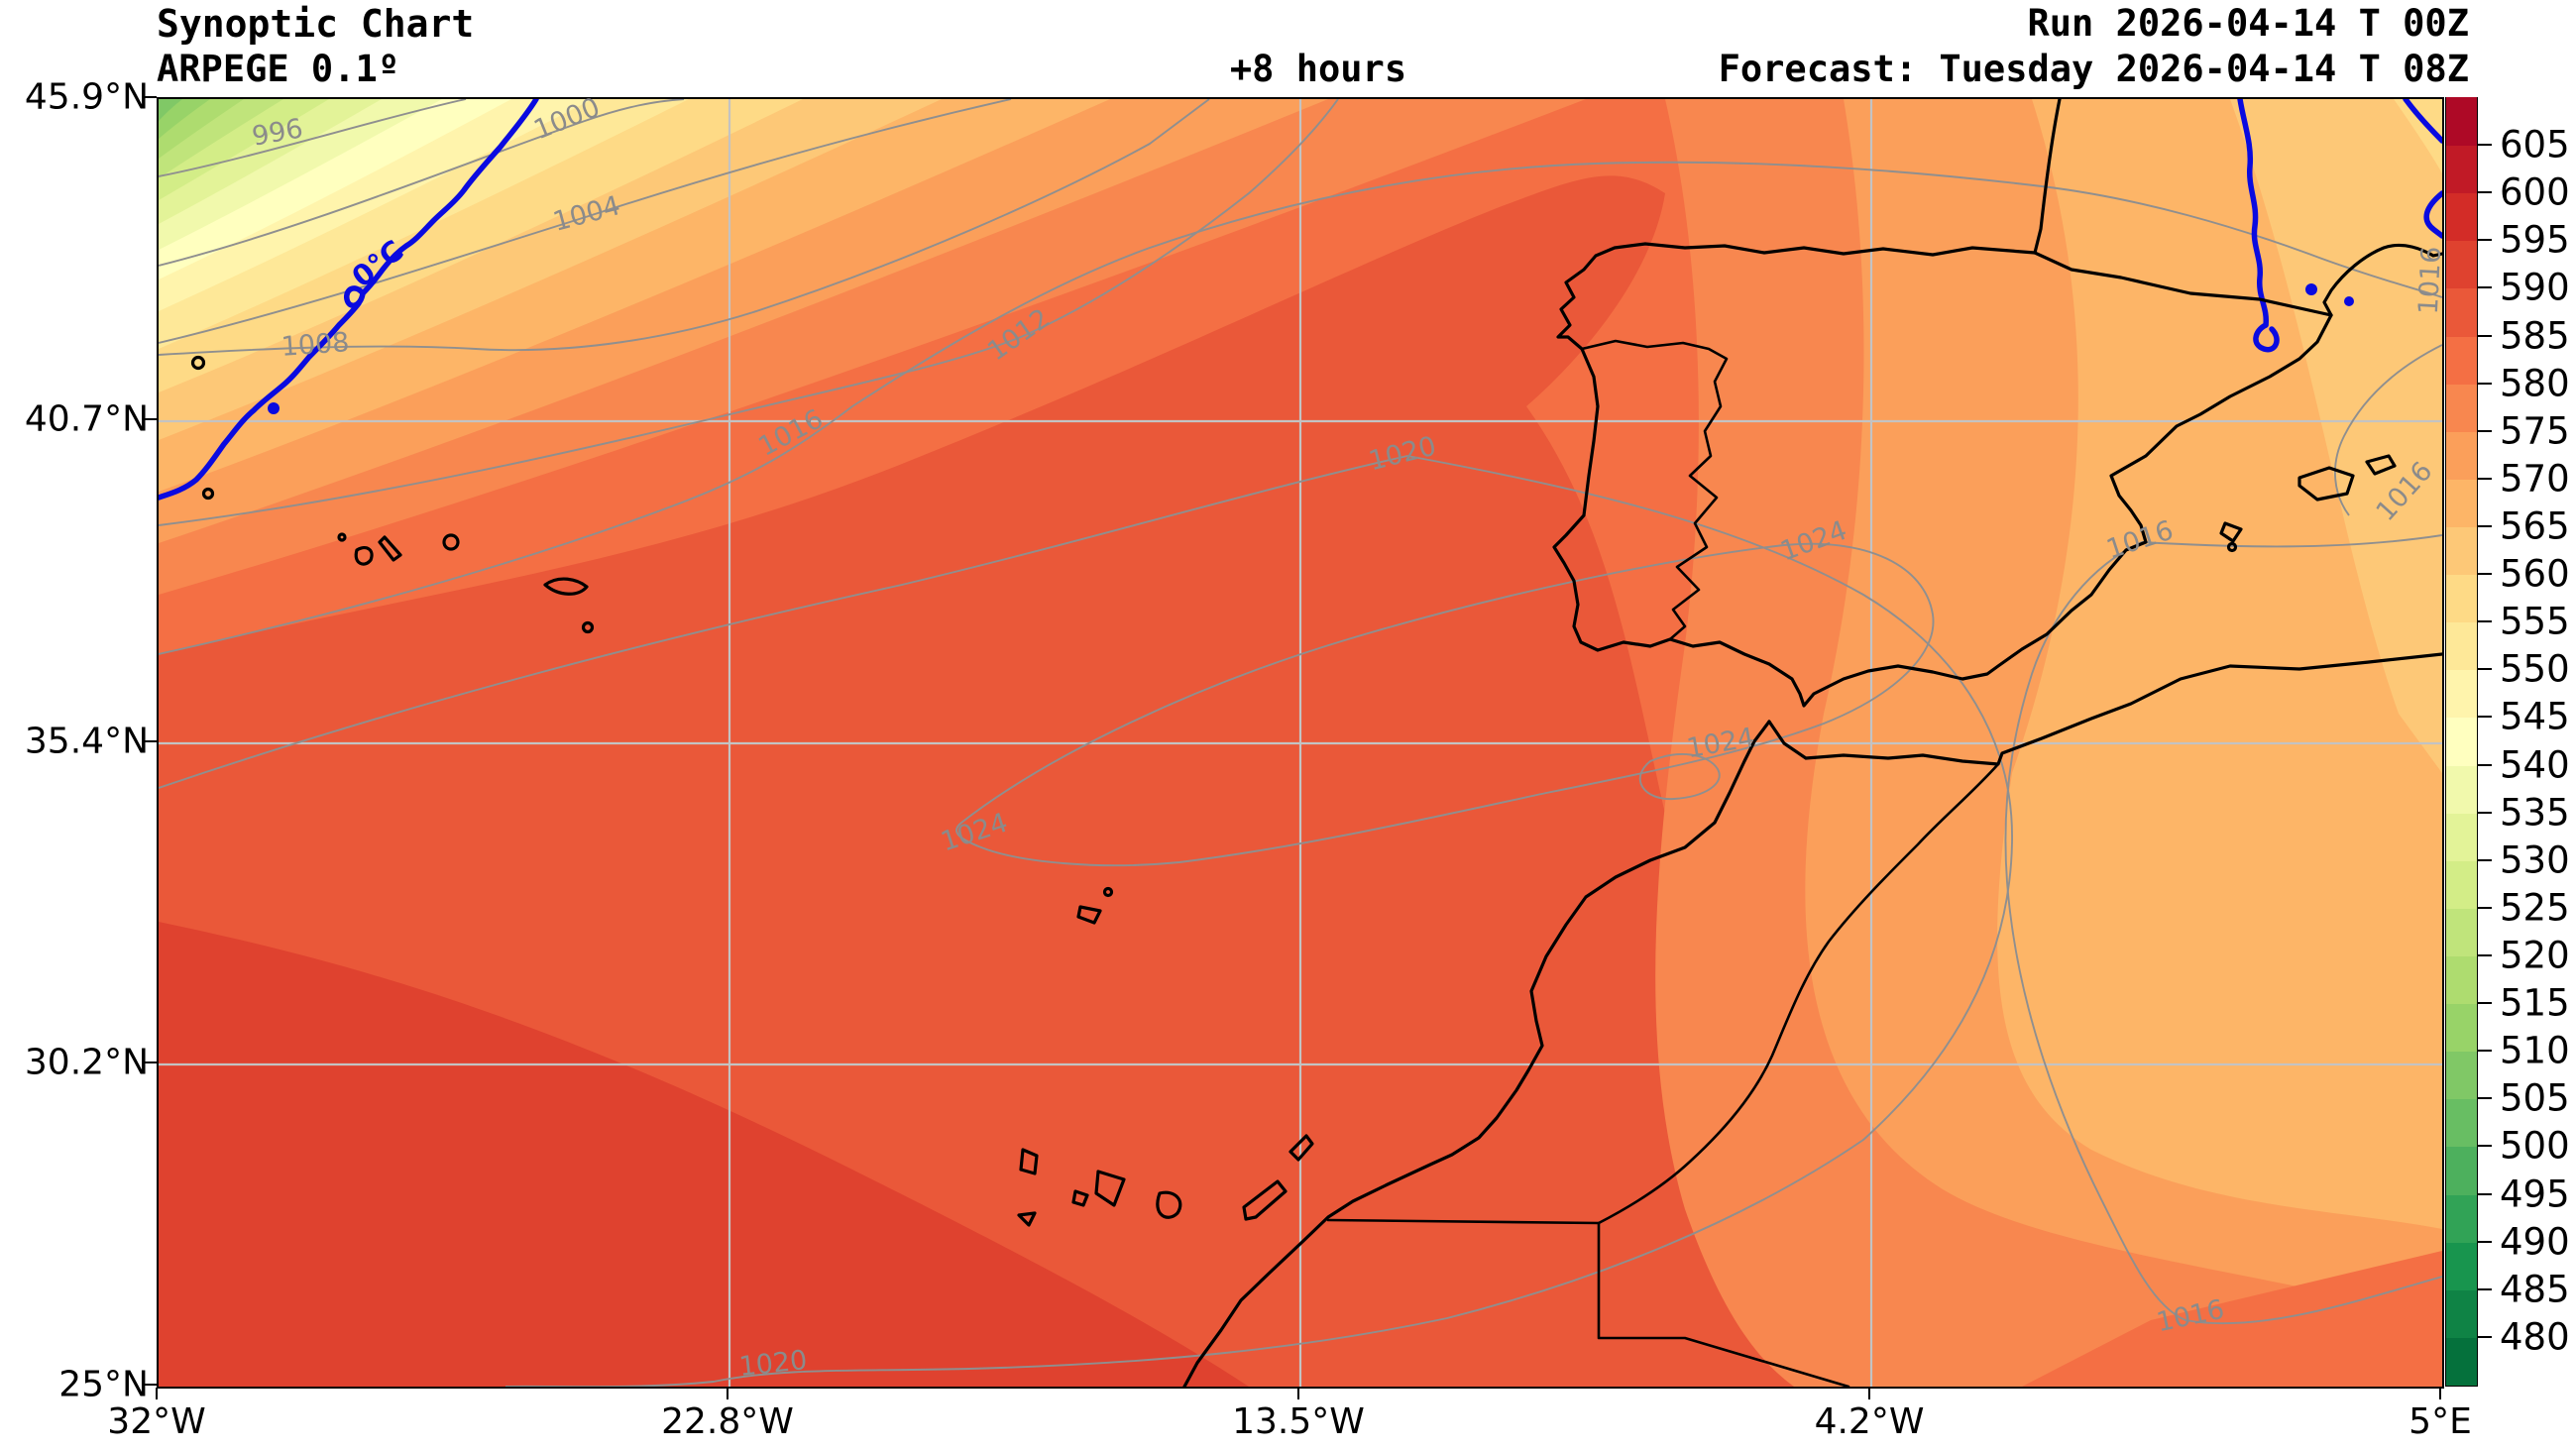  Describe the element at coordinates (156, 1421) in the screenshot. I see `x-tick-label: 32°W` at that location.